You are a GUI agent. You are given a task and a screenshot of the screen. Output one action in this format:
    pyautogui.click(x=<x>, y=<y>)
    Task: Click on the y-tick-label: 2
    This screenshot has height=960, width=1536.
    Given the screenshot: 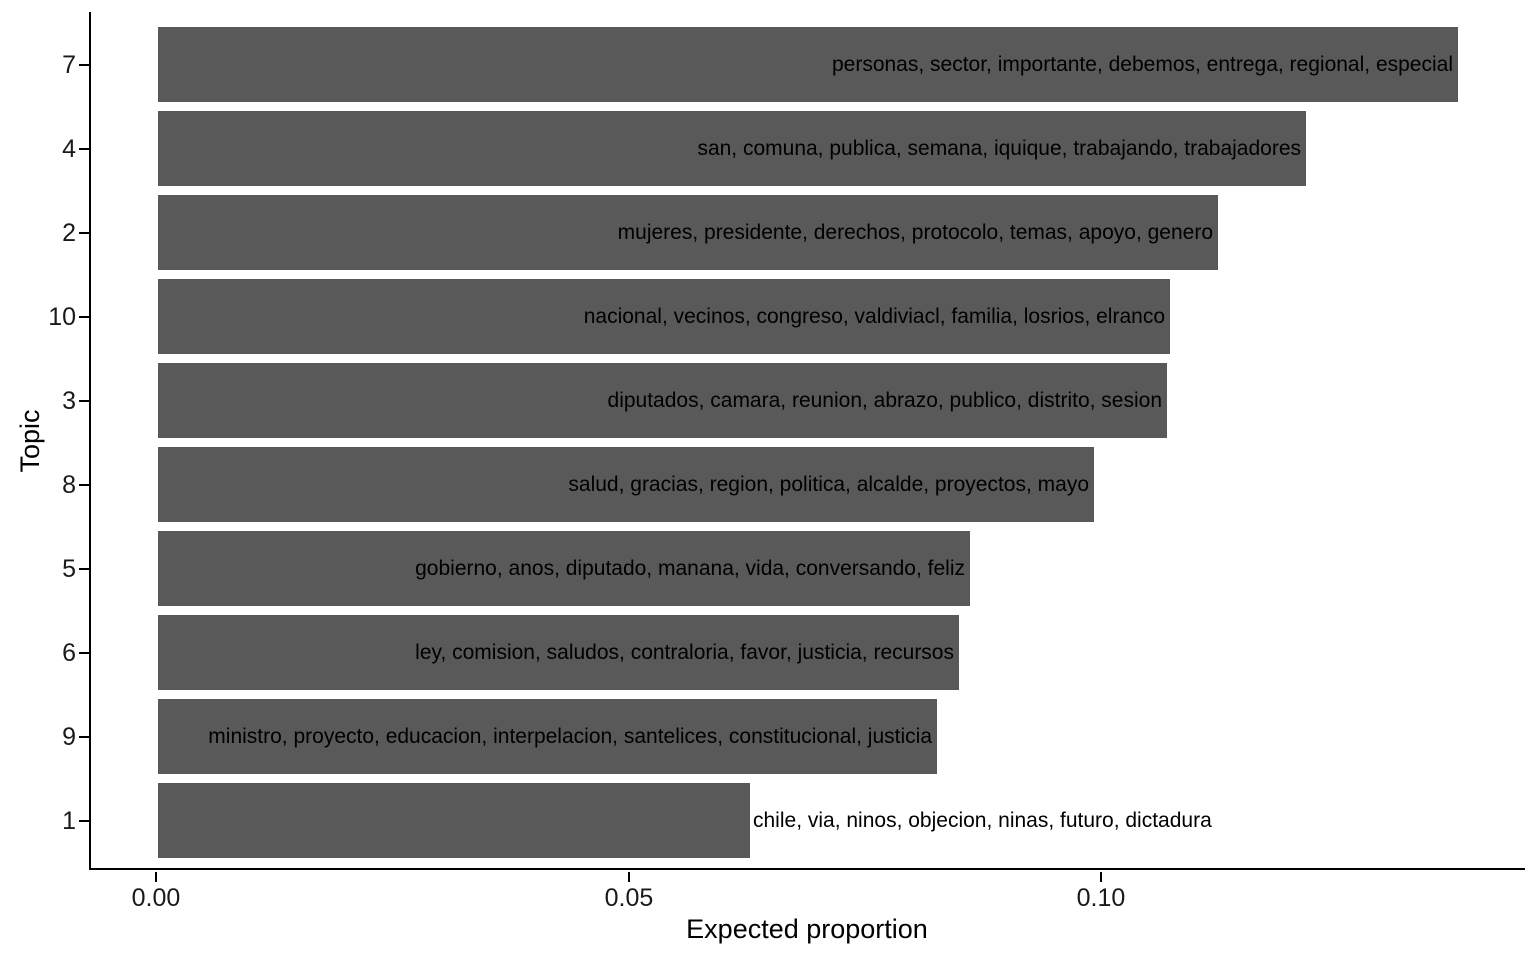 What is the action you would take?
    pyautogui.click(x=69, y=232)
    